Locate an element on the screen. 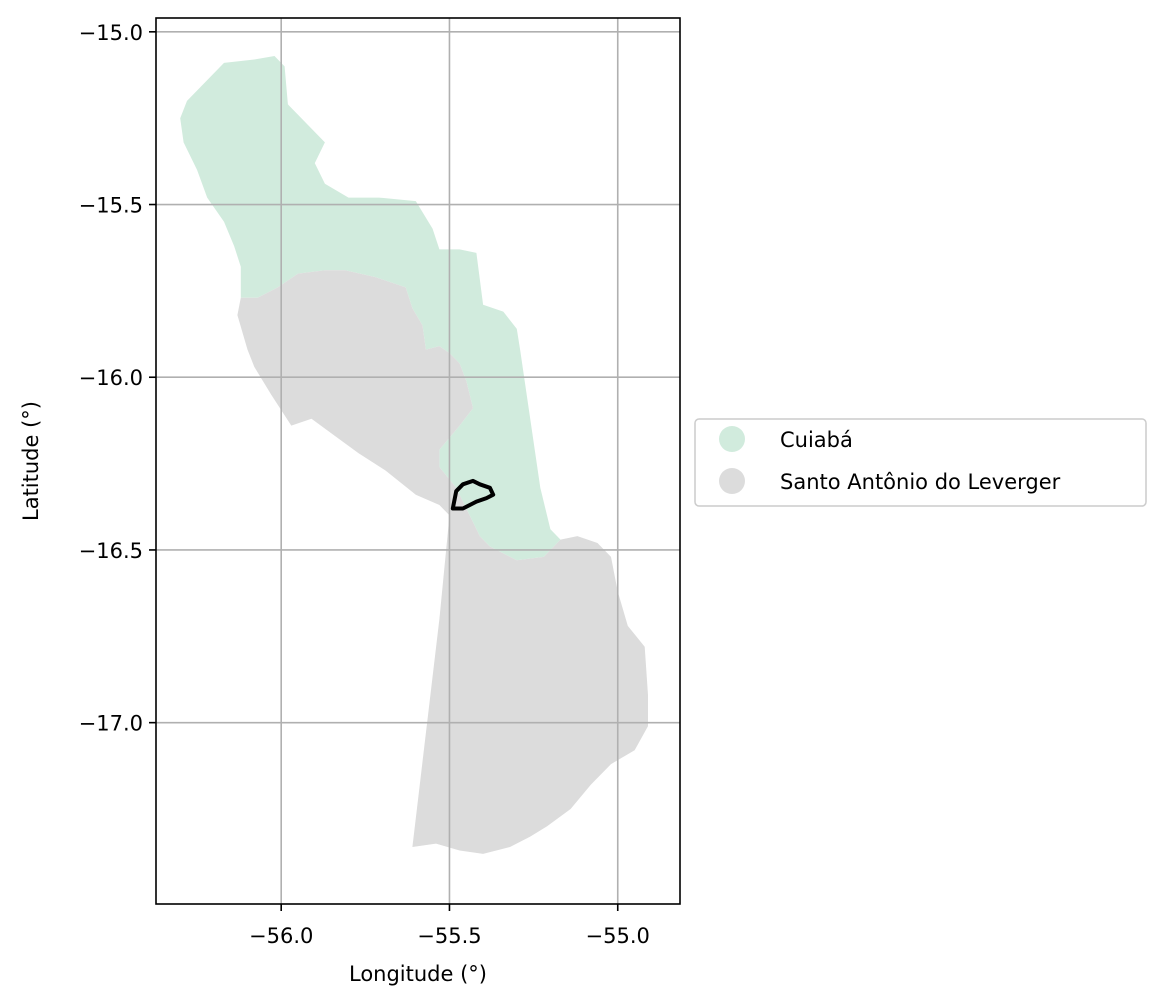 This screenshot has width=1164, height=1006. x-tick-label: −55.0 is located at coordinates (618, 936).